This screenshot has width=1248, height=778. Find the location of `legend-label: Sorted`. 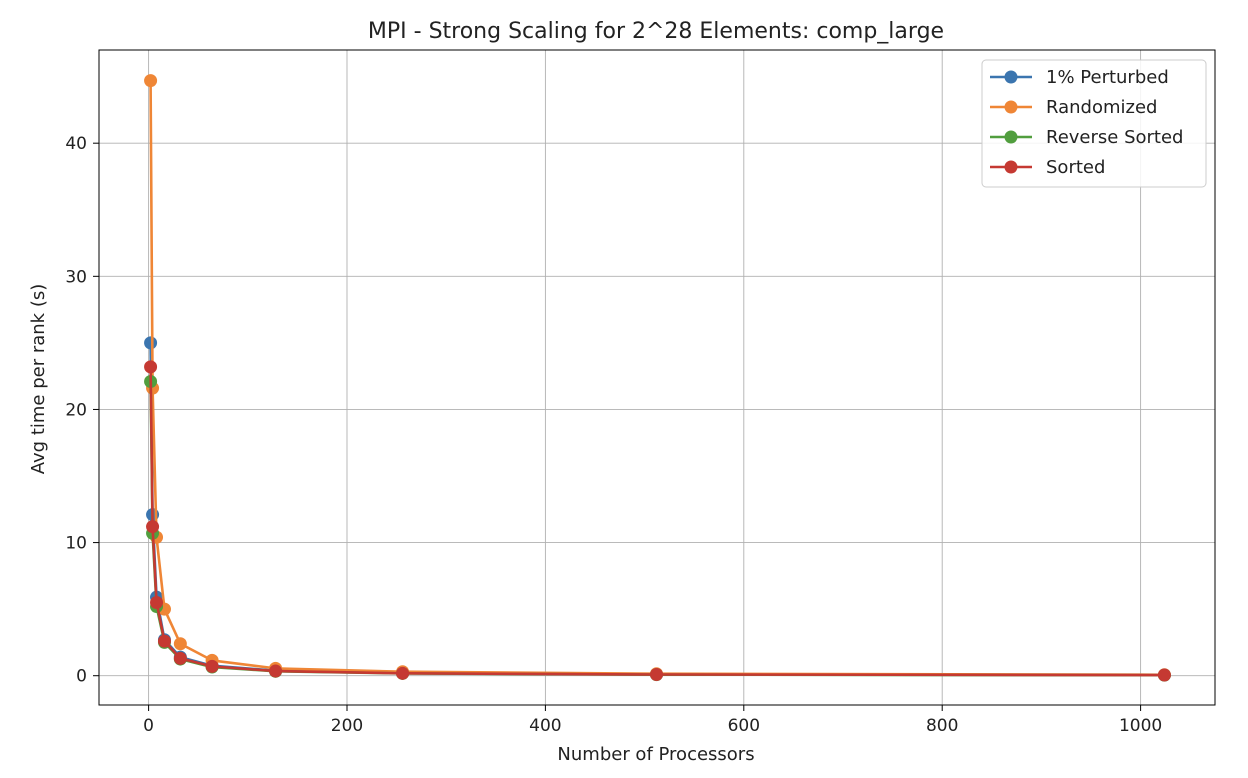

legend-label: Sorted is located at coordinates (1075, 167).